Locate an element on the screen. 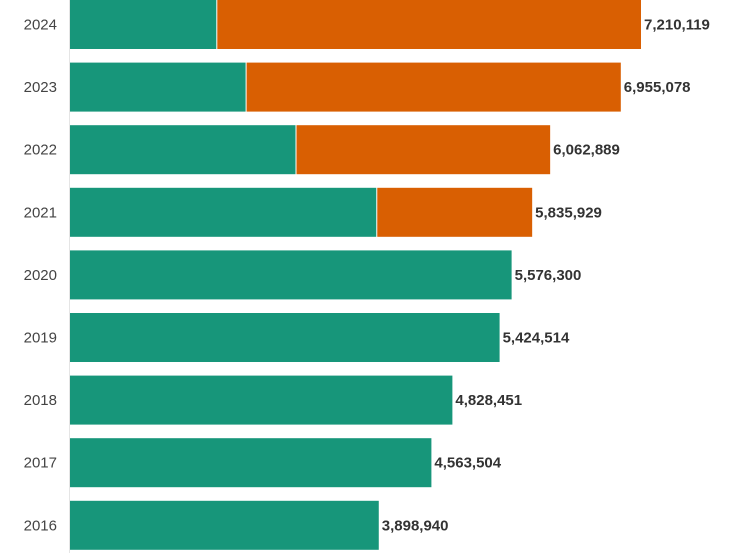 Image resolution: width=738 pixels, height=553 pixels. bar-green-2023 is located at coordinates (158, 87).